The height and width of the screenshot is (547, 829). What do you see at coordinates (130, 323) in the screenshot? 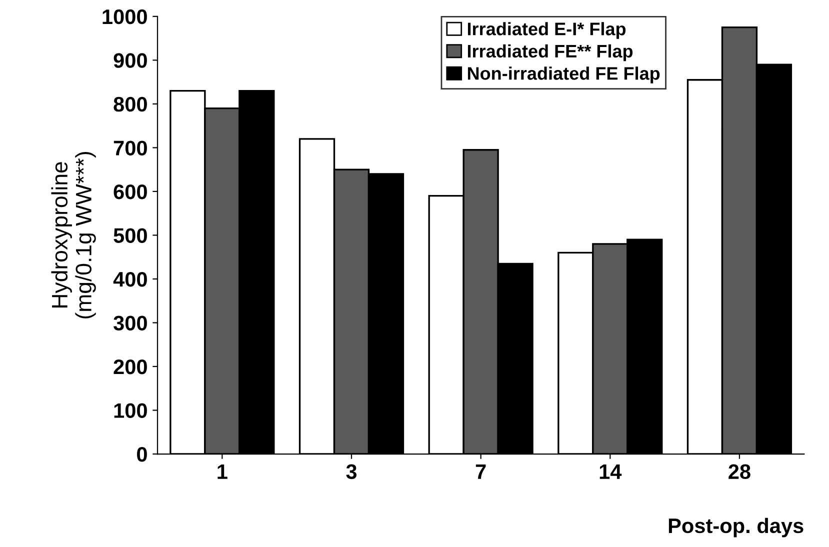
I see `y-tick-label: 300` at bounding box center [130, 323].